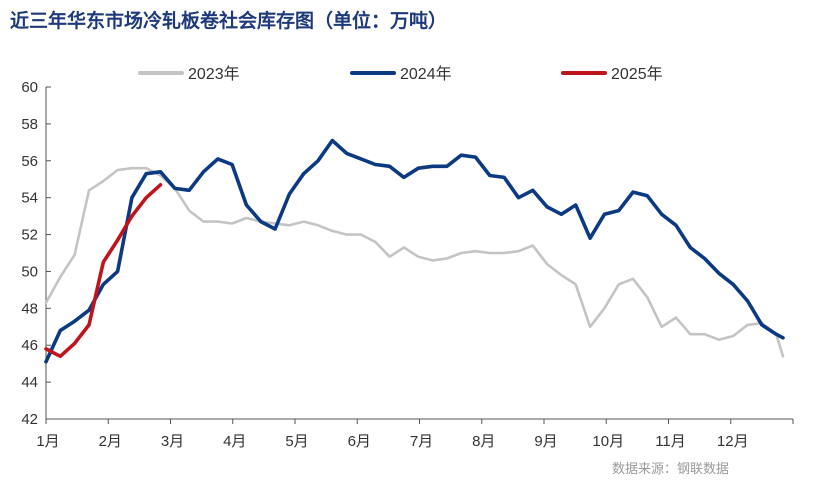 This screenshot has height=488, width=816. Describe the element at coordinates (110, 441) in the screenshot. I see `x-tick-label: 2月` at that location.